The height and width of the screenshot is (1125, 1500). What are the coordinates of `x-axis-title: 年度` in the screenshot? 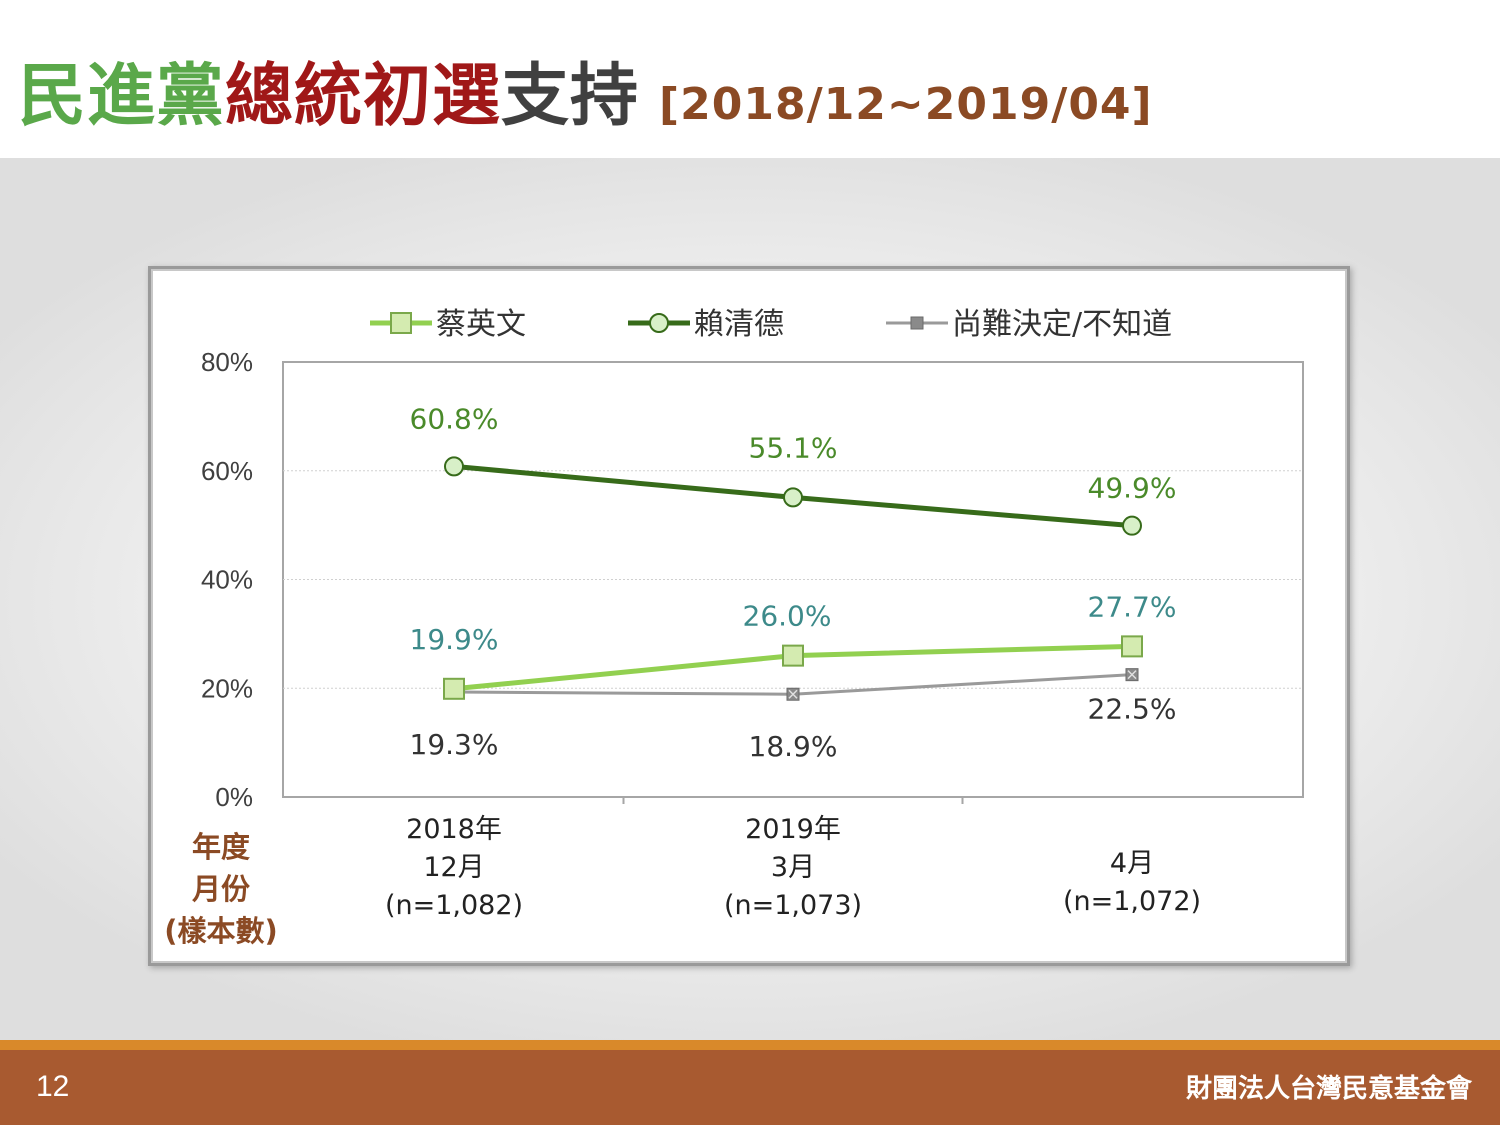 It's located at (221, 847).